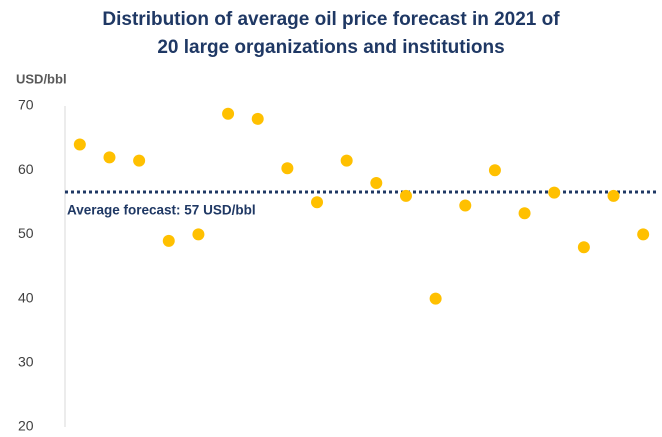 This screenshot has width=662, height=437. Describe the element at coordinates (161, 210) in the screenshot. I see `average-label: Average forecast: 57 USD/bbl` at that location.